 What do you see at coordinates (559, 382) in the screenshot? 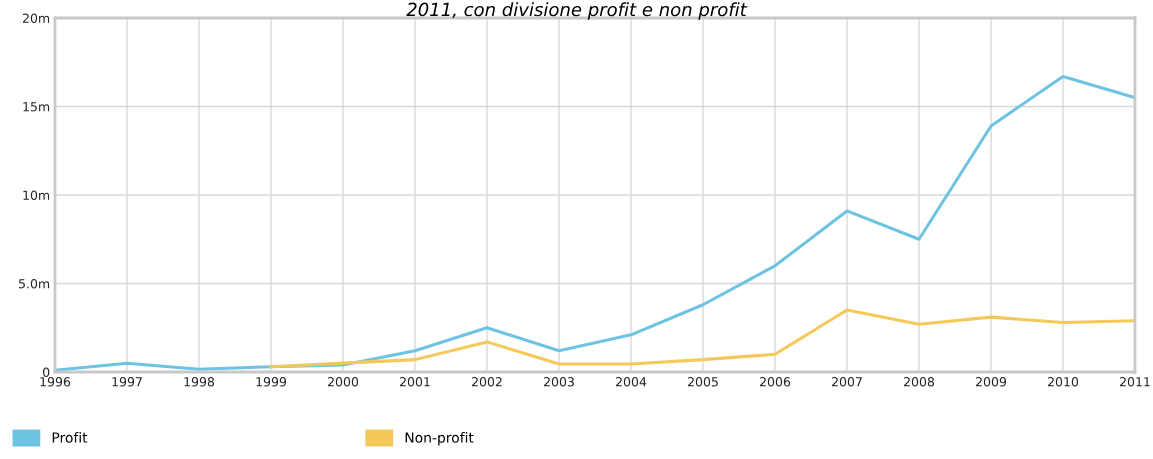
I see `x-tick-label: 2003` at bounding box center [559, 382].